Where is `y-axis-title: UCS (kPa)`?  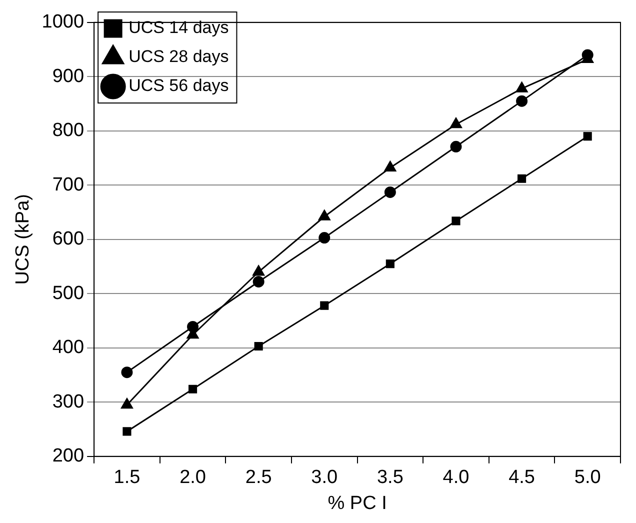 y-axis-title: UCS (kPa) is located at coordinates (23, 239).